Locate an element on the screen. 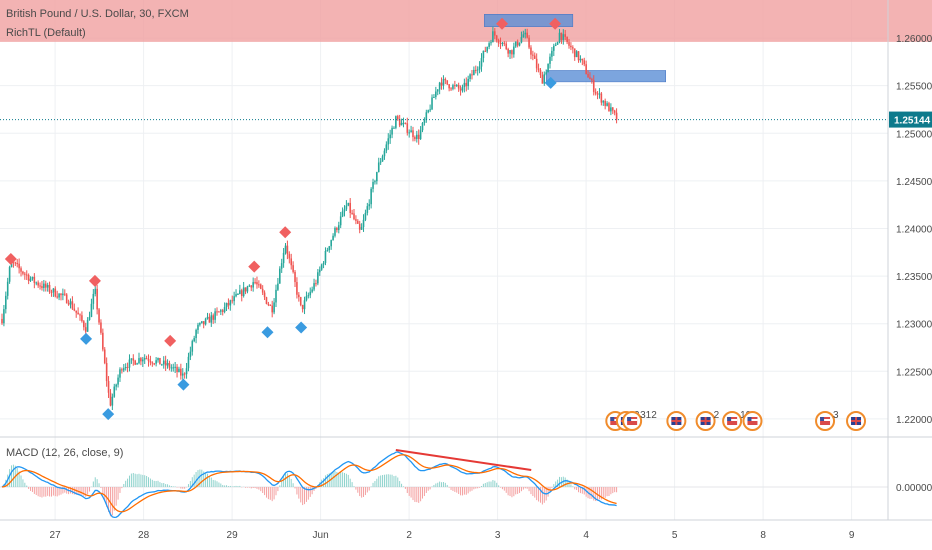  zone-box is located at coordinates (606, 76).